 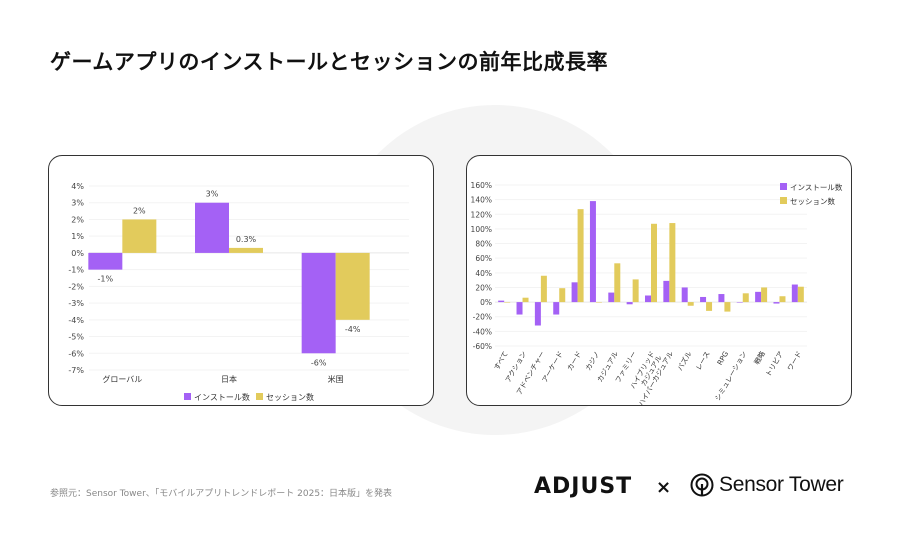 I want to click on x-tick-label: カジノ, so click(x=592, y=361).